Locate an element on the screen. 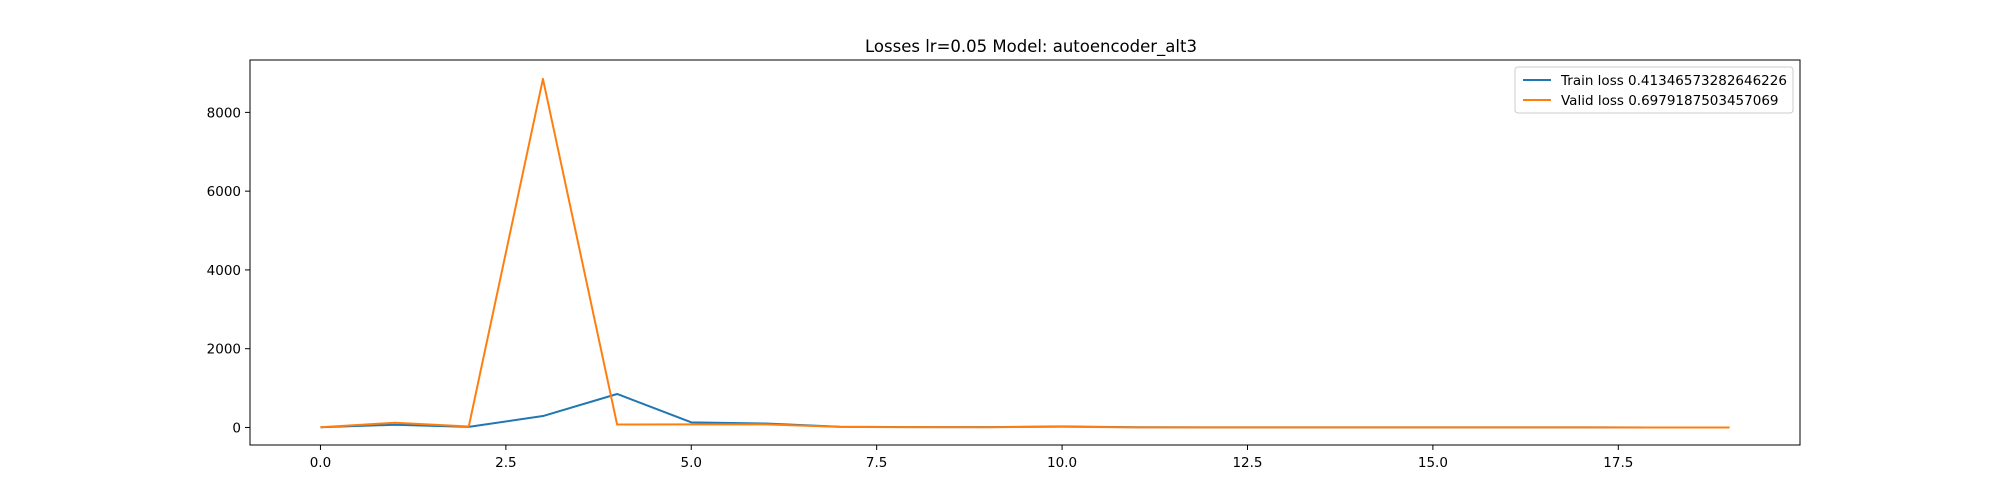 The image size is (2000, 500). x-tick-label: 7.5 is located at coordinates (876, 463).